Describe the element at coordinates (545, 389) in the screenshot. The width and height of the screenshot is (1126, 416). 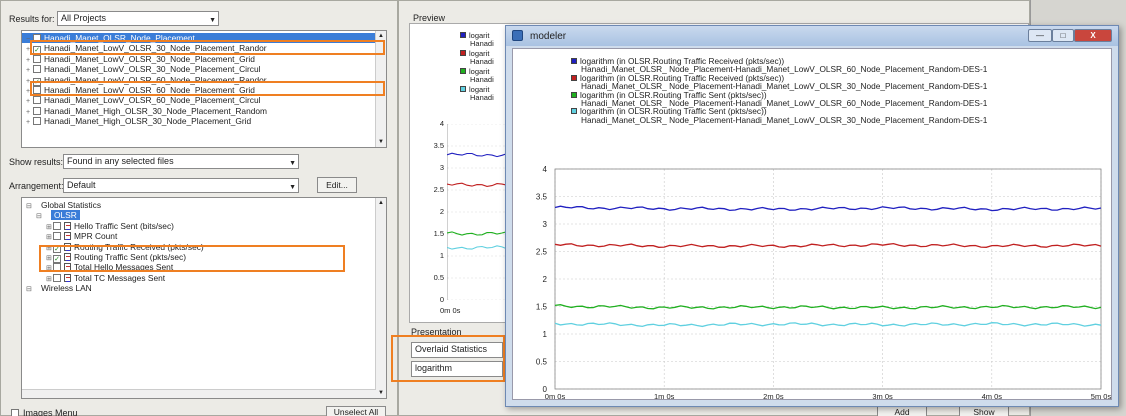
I see `y-tick-label: 0` at that location.